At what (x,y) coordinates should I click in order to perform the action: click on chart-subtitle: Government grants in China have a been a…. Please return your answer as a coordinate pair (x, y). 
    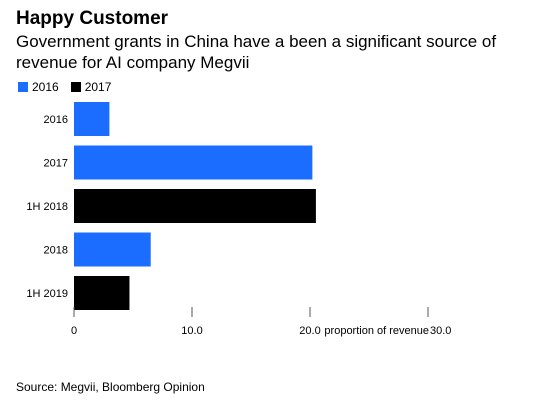
    Looking at the image, I should click on (256, 52).